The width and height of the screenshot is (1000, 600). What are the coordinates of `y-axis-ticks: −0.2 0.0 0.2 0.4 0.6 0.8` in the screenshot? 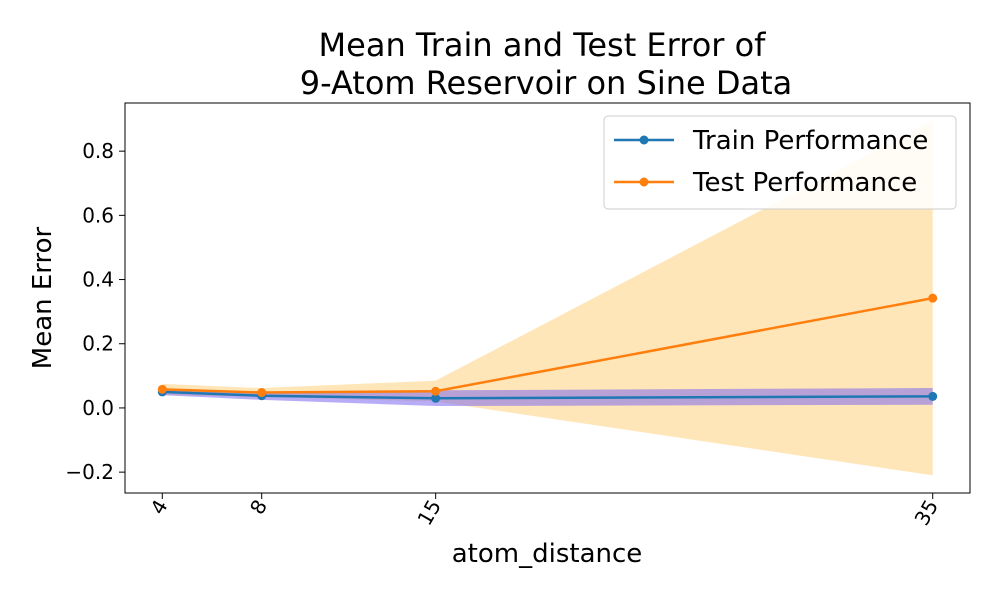 It's located at (95, 311).